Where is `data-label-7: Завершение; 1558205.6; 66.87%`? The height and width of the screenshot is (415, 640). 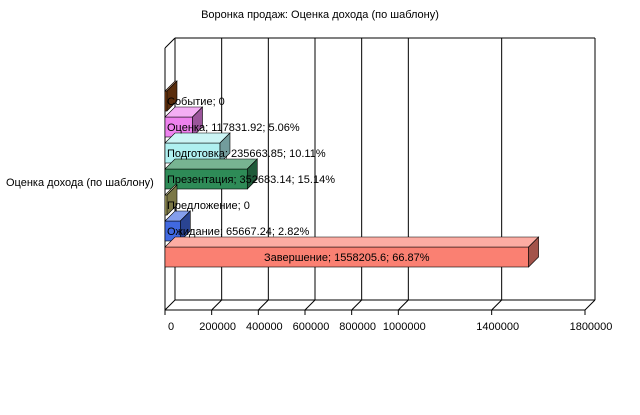
data-label-7: Завершение; 1558205.6; 66.87% is located at coordinates (347, 258).